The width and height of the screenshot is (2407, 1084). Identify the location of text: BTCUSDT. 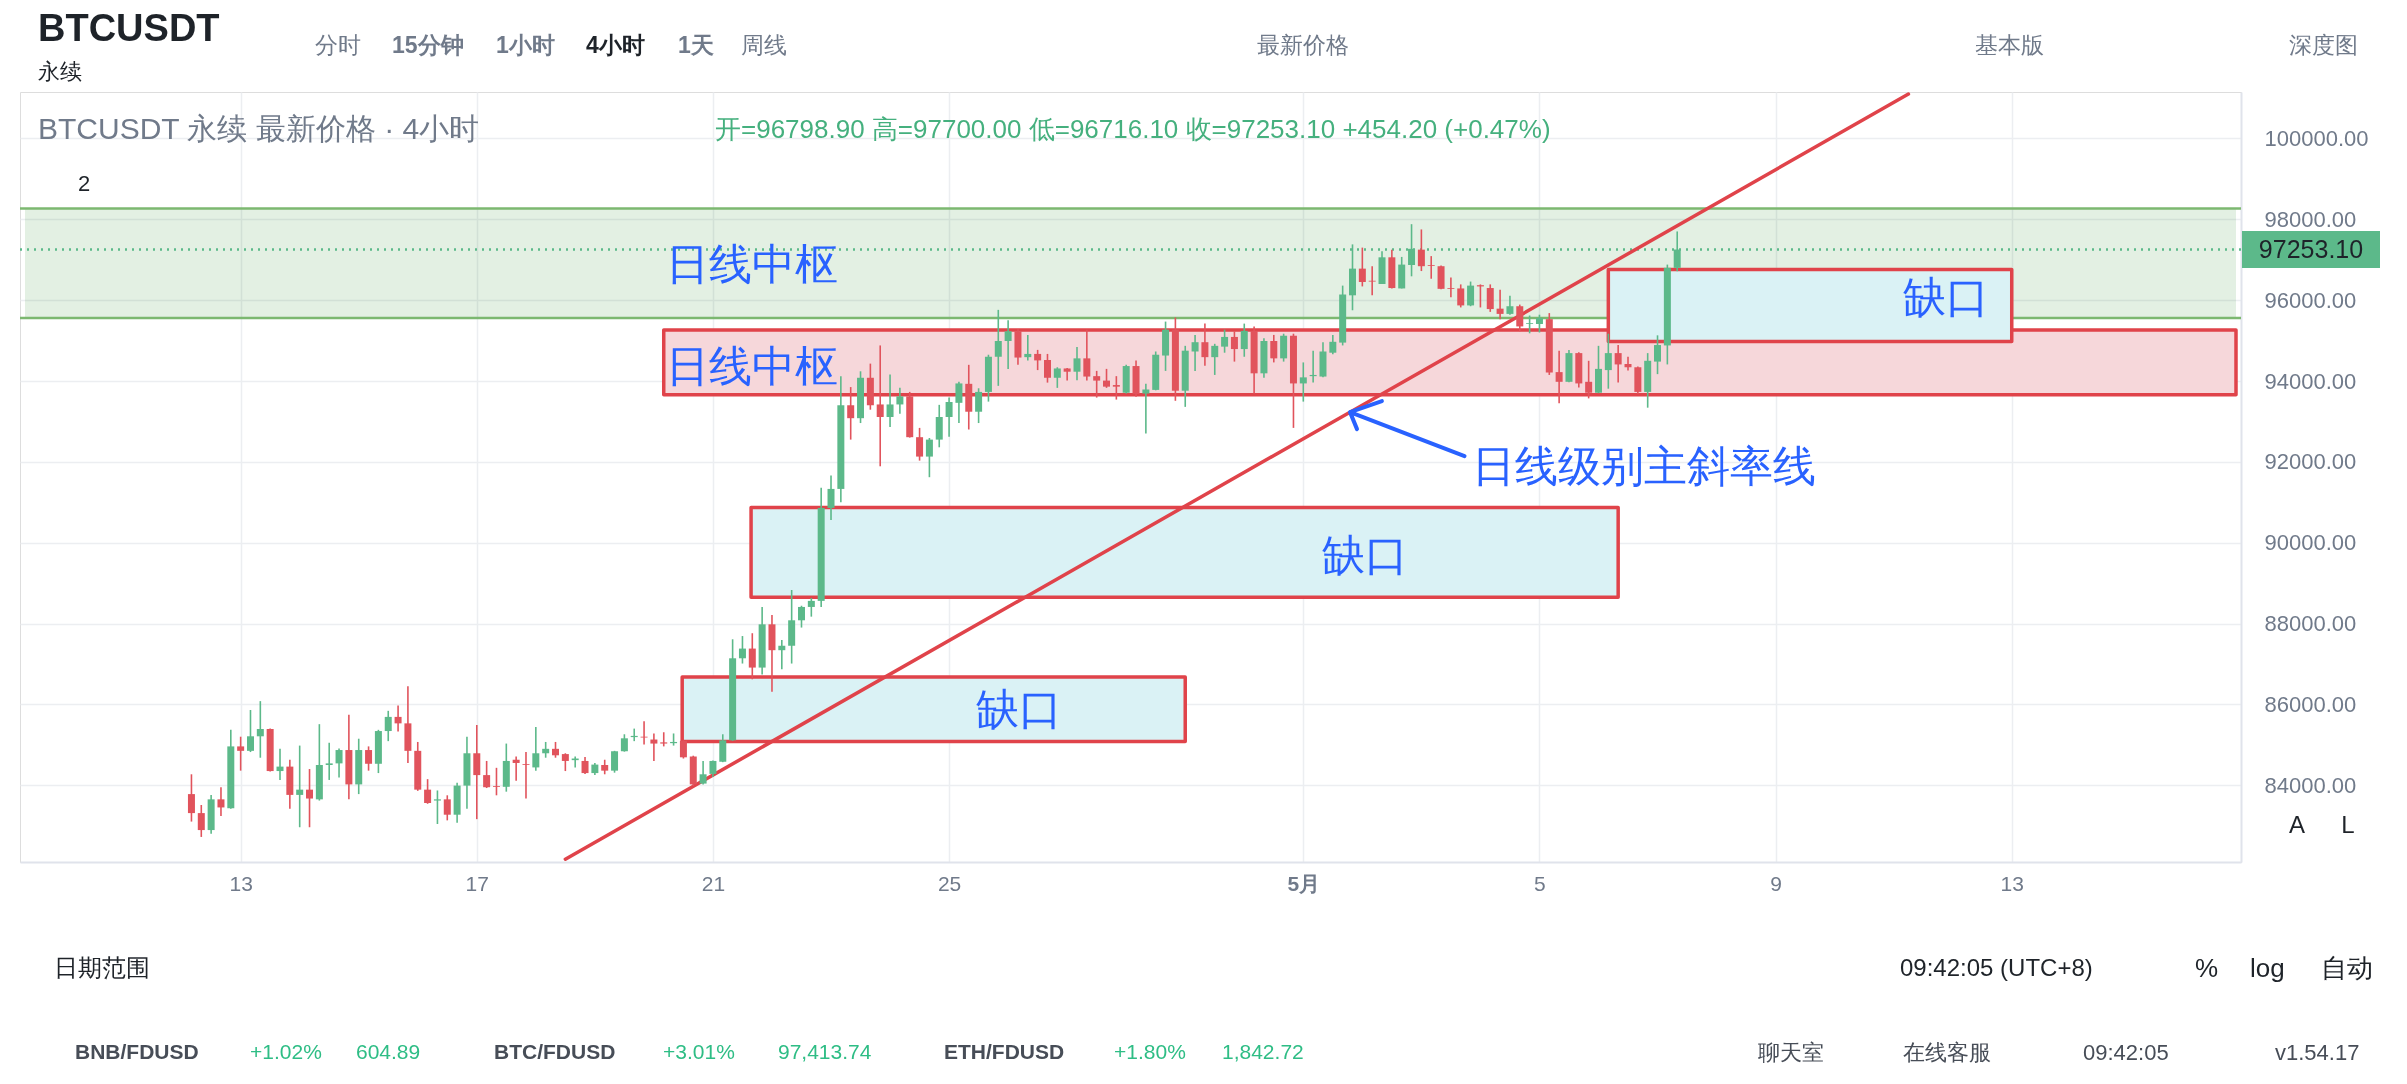
(129, 28).